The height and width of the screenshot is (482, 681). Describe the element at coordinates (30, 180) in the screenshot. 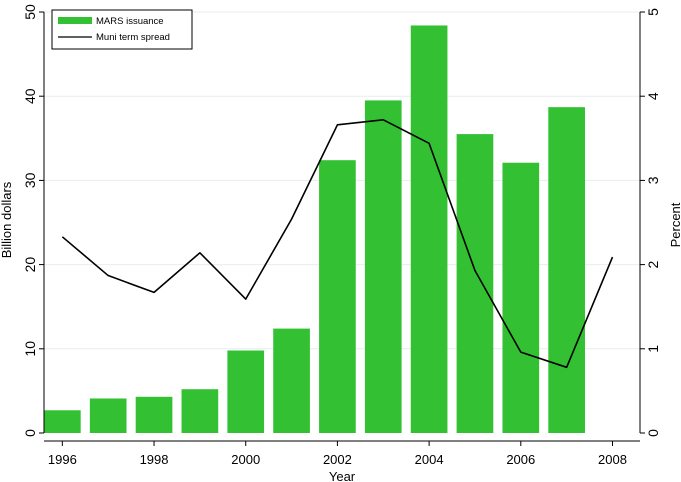

I see `y-tick-label: 30` at that location.